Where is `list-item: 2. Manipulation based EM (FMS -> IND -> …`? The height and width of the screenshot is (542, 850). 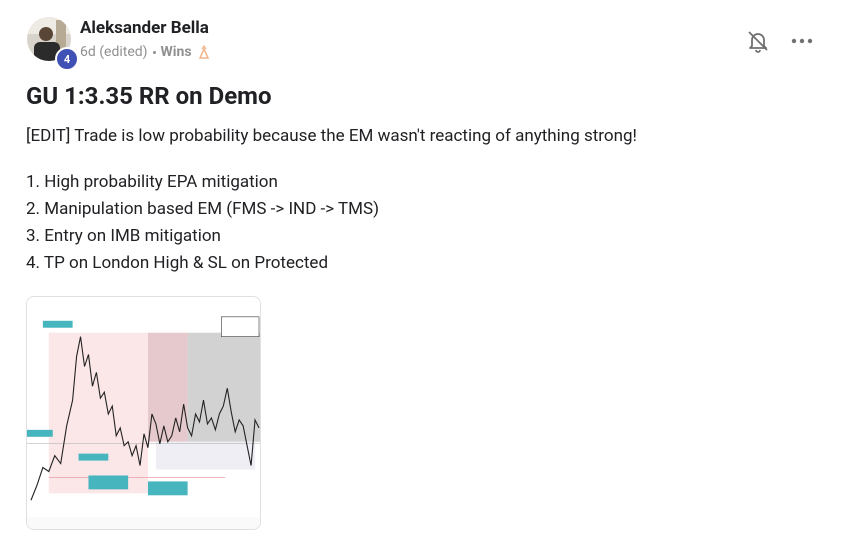
list-item: 2. Manipulation based EM (FMS -> IND -> … is located at coordinates (203, 209).